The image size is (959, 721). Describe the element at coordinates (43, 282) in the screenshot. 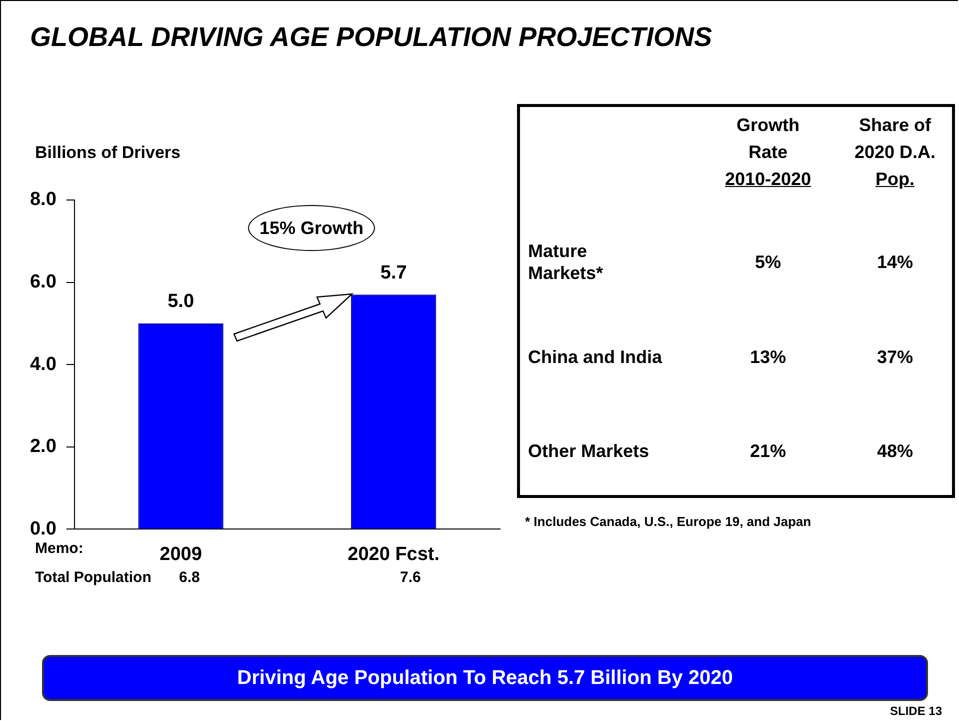

I see `y-tick-label: 6.0` at that location.